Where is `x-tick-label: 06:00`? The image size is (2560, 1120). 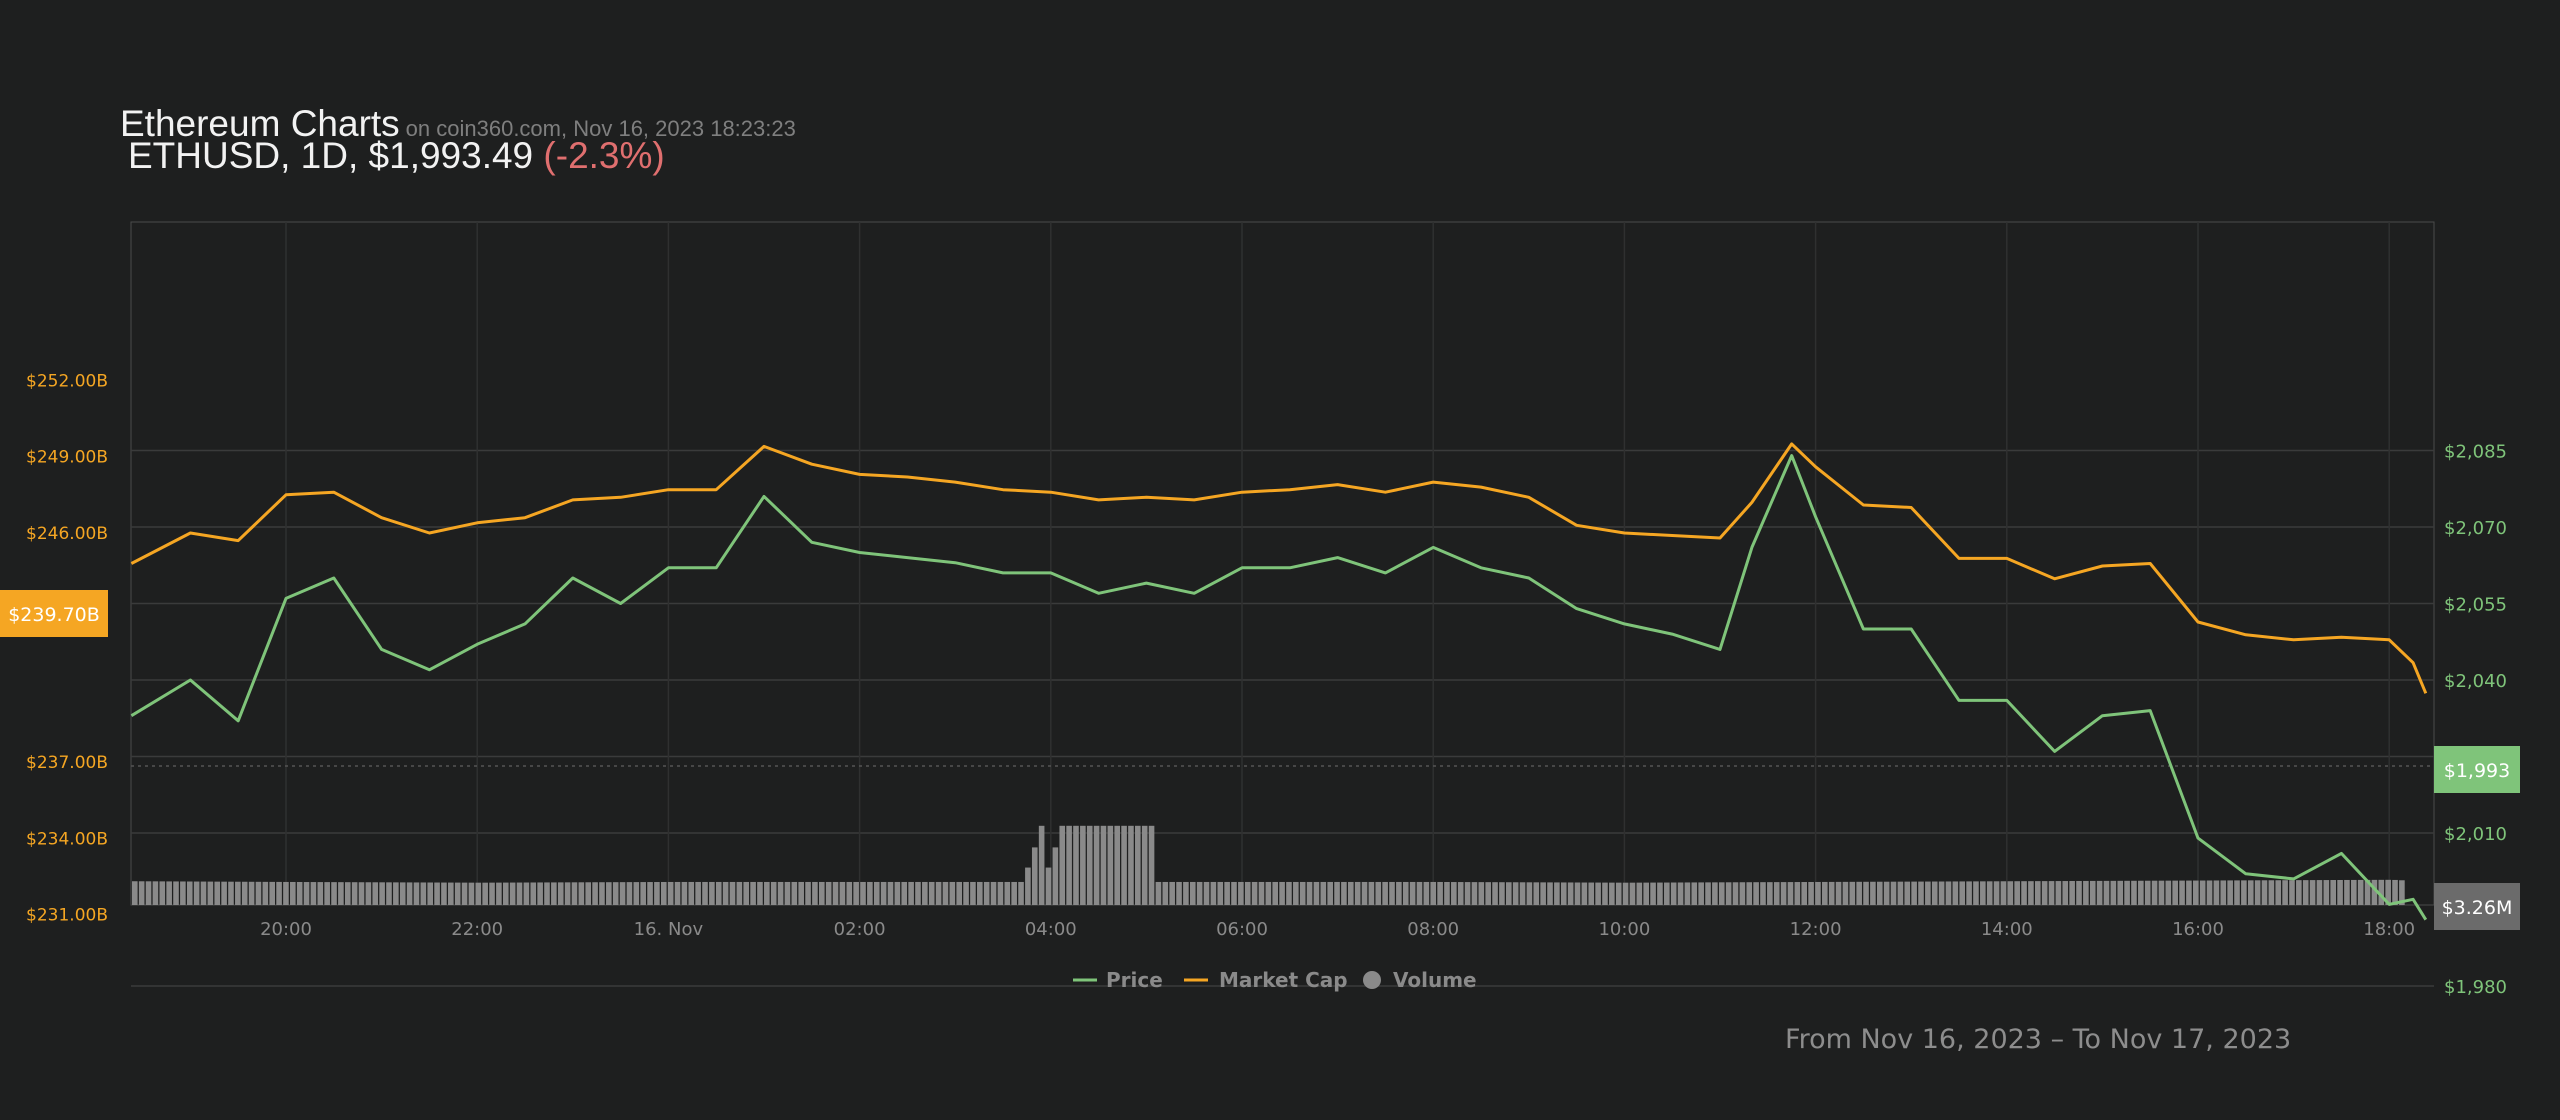
x-tick-label: 06:00 is located at coordinates (1242, 929).